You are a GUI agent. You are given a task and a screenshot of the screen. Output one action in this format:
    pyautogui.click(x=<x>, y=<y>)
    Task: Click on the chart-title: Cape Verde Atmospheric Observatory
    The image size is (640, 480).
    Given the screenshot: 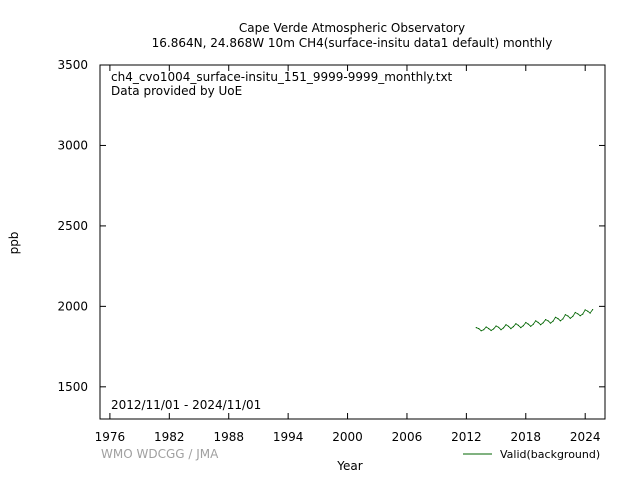 What is the action you would take?
    pyautogui.click(x=352, y=28)
    